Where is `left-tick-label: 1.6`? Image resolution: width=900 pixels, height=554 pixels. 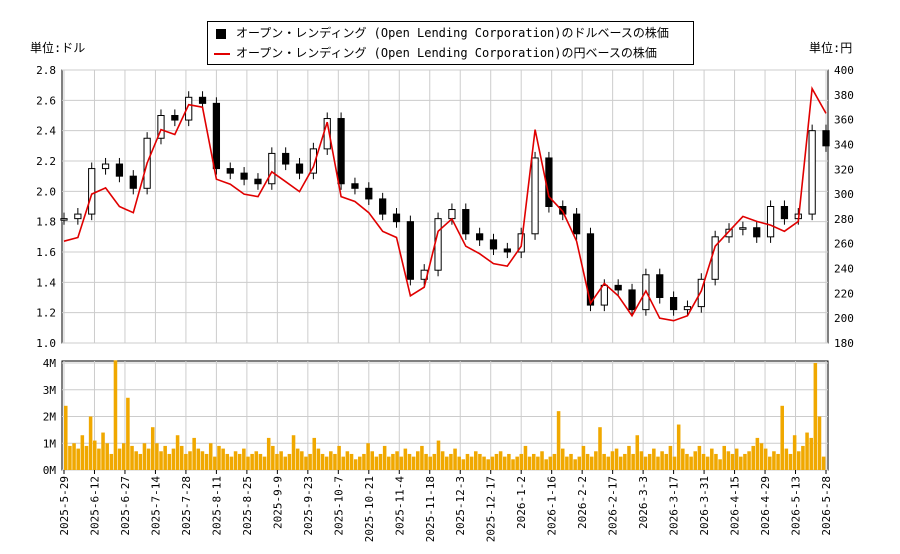 left-tick-label: 1.6 is located at coordinates (46, 252).